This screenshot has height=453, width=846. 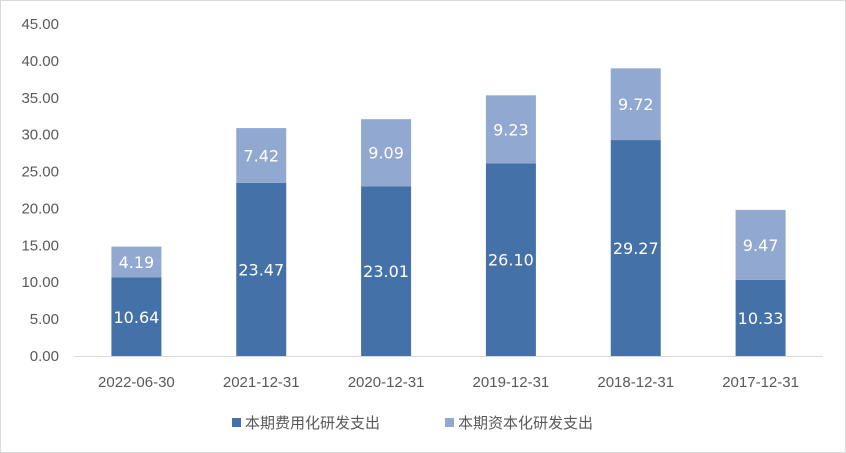 I want to click on y-tick-label: 15.00, so click(x=40, y=245).